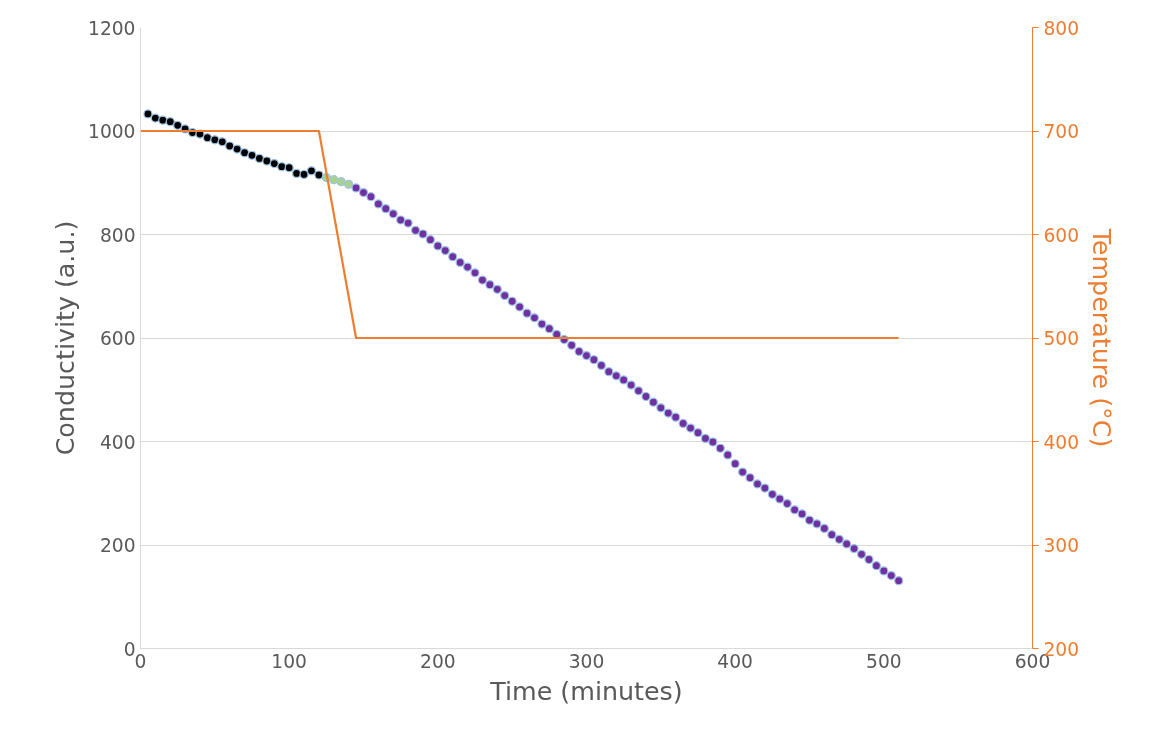  Describe the element at coordinates (1061, 442) in the screenshot. I see `y2-tick-label: 400` at that location.